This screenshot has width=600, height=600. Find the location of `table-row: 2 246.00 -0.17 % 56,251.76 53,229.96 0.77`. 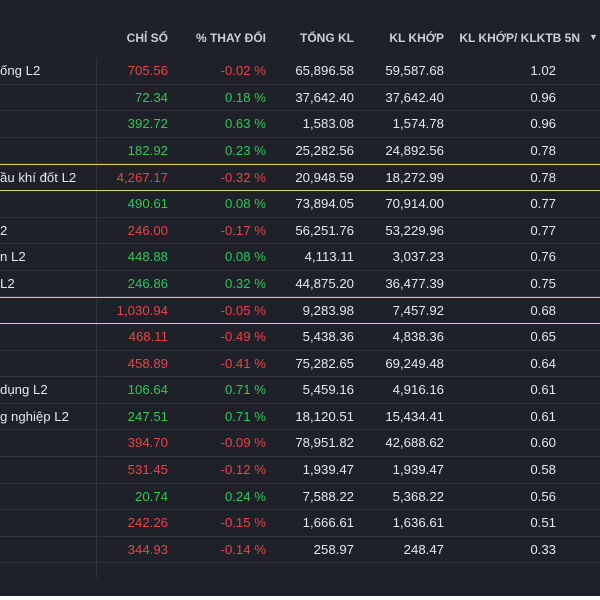

table-row: 2 246.00 -0.17 % 56,251.76 53,229.96 0.77 is located at coordinates (300, 231).